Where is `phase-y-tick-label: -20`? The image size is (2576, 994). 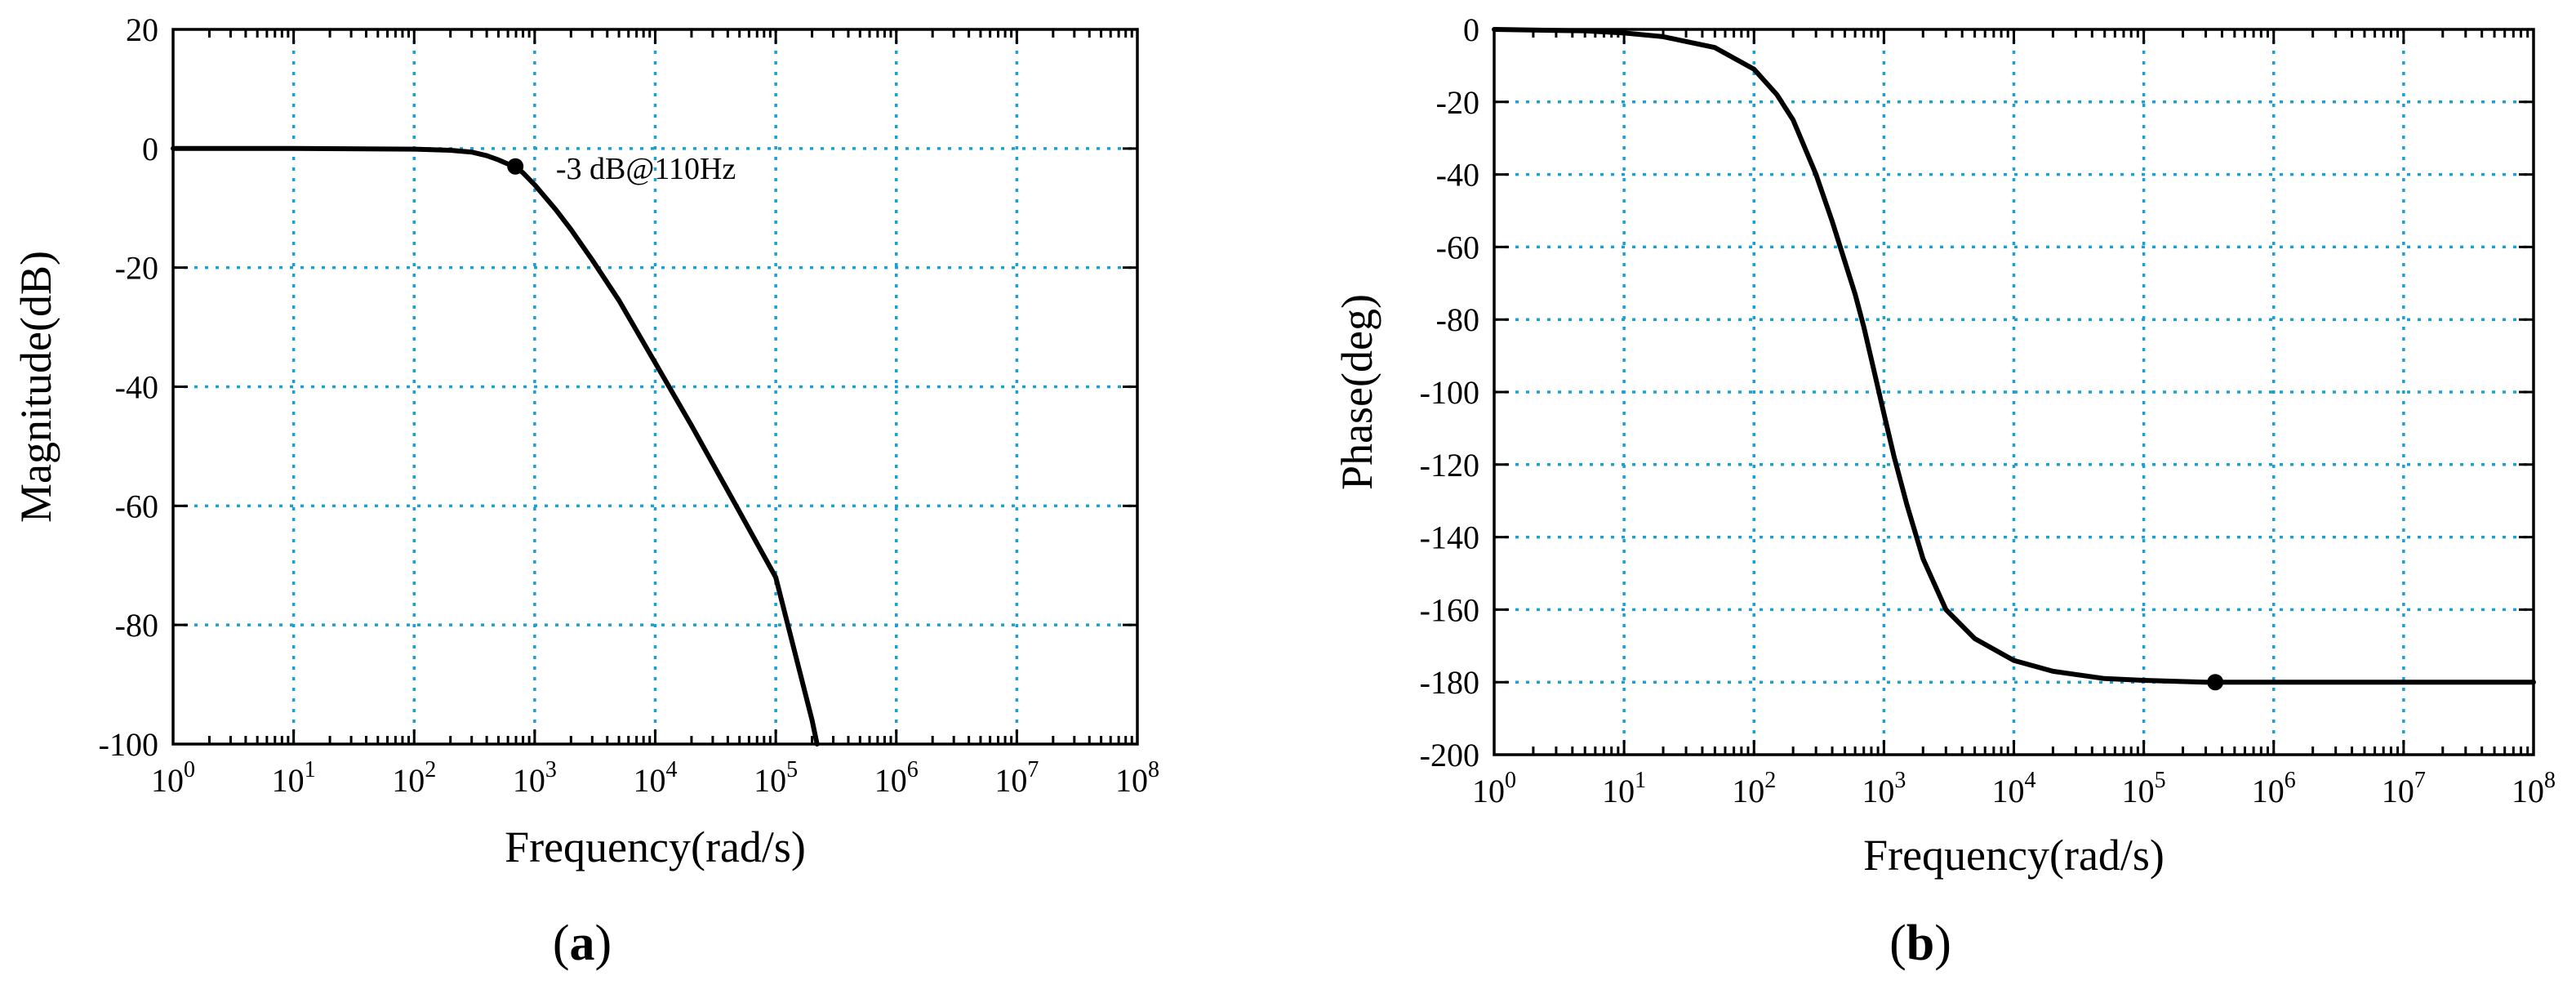
phase-y-tick-label: -20 is located at coordinates (1457, 102).